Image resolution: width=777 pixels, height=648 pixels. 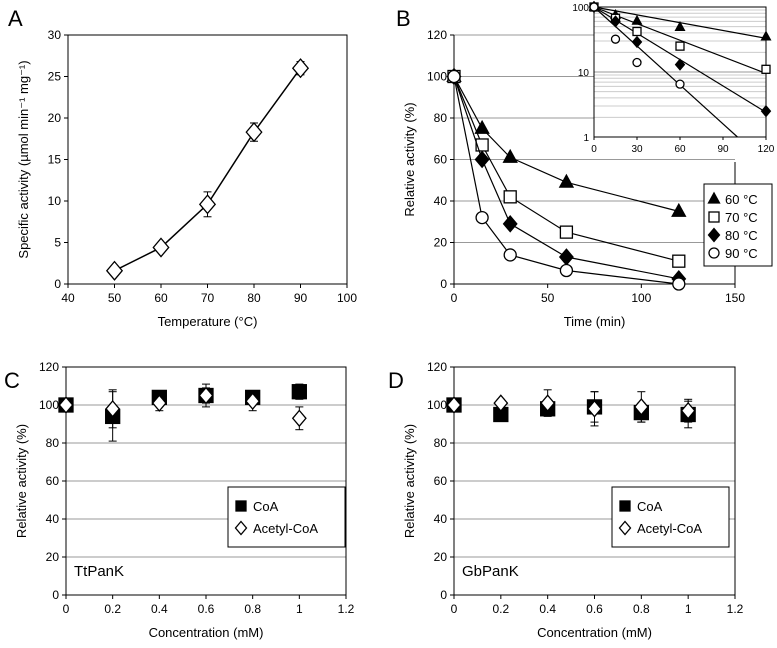 I want to click on y-tick-label: 80, so click(x=441, y=118).